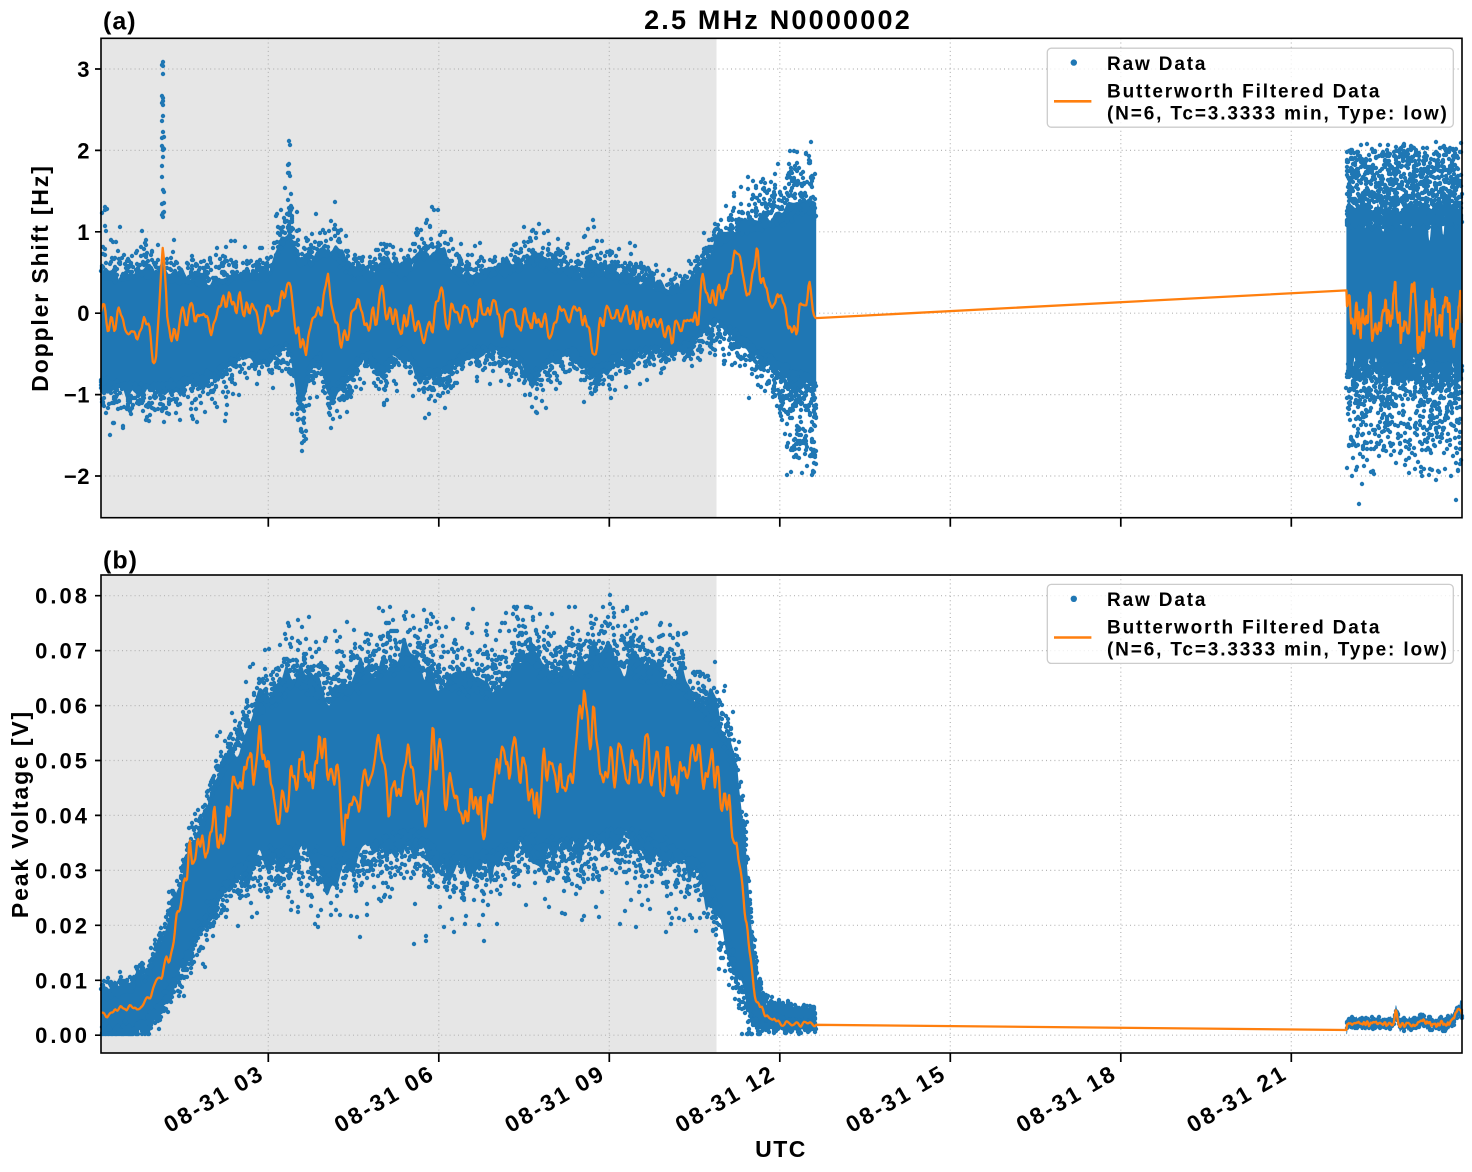 The image size is (1472, 1172). Describe the element at coordinates (781, 1149) in the screenshot. I see `svg-text: UTC` at that location.